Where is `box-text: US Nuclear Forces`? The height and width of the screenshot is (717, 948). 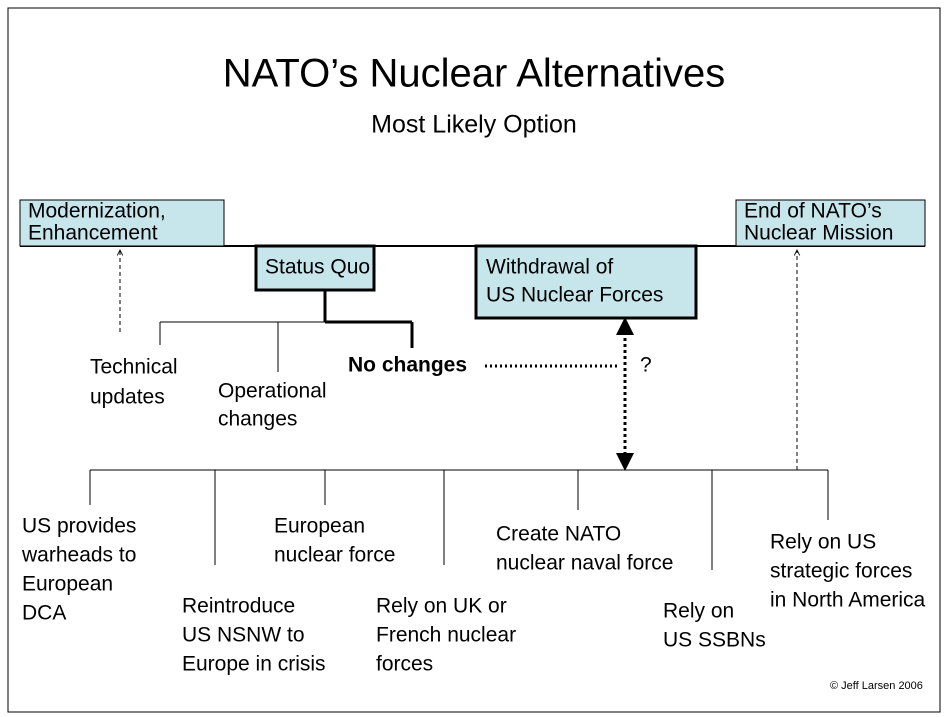 box-text: US Nuclear Forces is located at coordinates (574, 295).